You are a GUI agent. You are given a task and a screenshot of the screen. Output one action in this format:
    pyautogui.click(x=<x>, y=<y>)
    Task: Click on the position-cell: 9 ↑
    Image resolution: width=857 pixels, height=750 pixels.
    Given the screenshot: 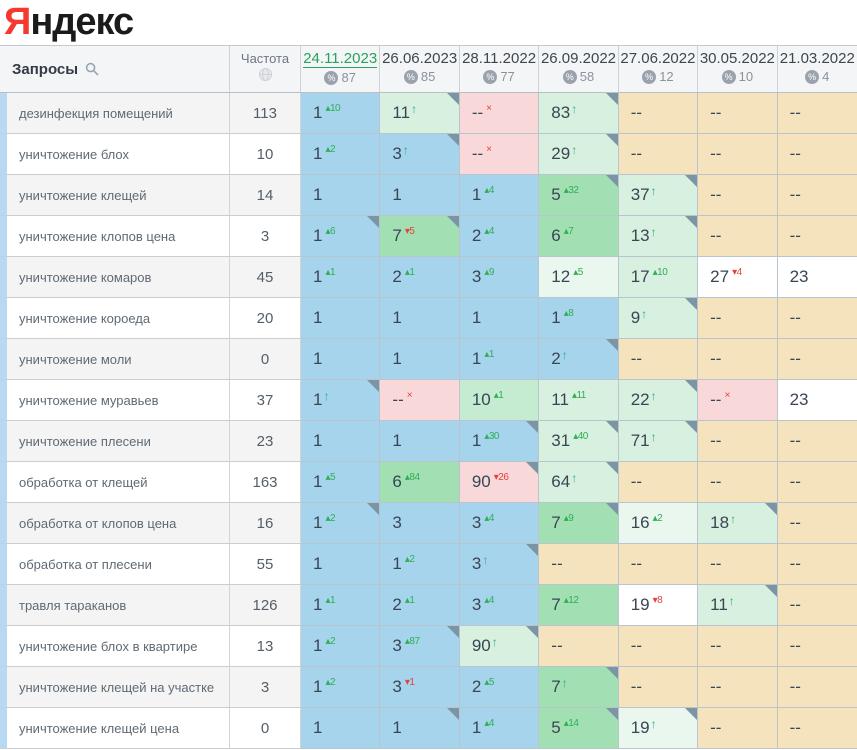 What is the action you would take?
    pyautogui.click(x=658, y=318)
    